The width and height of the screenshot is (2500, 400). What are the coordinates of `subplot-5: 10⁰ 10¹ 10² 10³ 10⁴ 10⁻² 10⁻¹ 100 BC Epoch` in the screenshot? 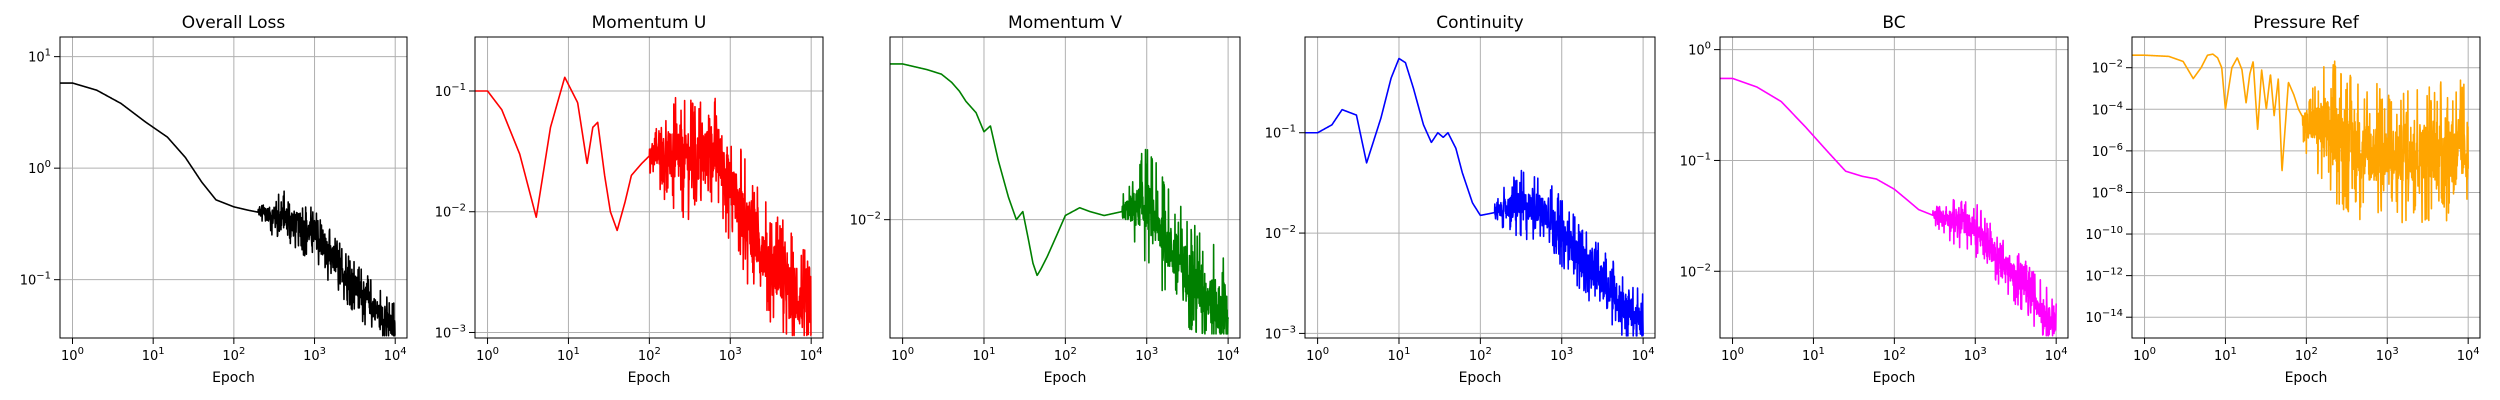 It's located at (1874, 199).